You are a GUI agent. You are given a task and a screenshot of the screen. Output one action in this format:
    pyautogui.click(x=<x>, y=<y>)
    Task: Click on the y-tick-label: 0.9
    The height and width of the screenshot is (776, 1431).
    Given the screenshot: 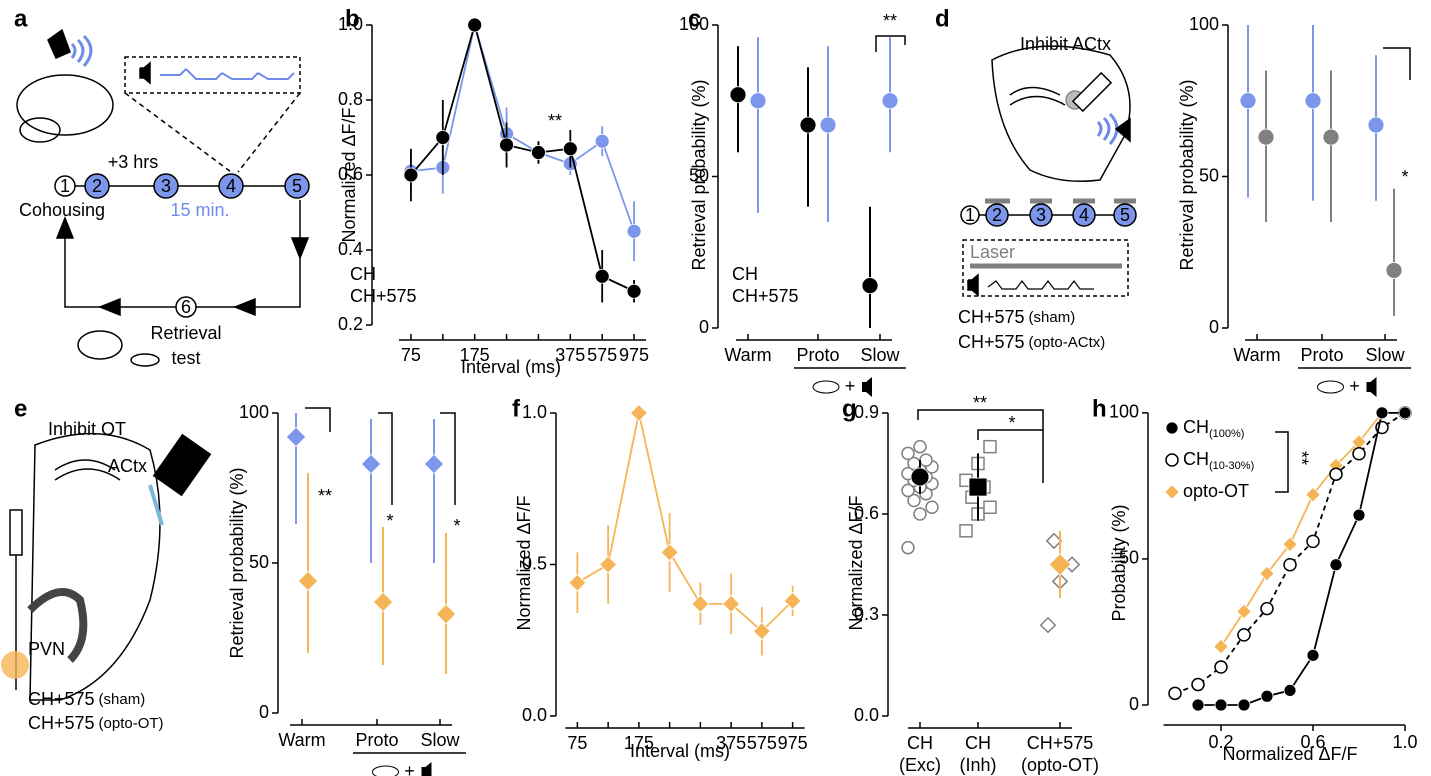 What is the action you would take?
    pyautogui.click(x=866, y=412)
    